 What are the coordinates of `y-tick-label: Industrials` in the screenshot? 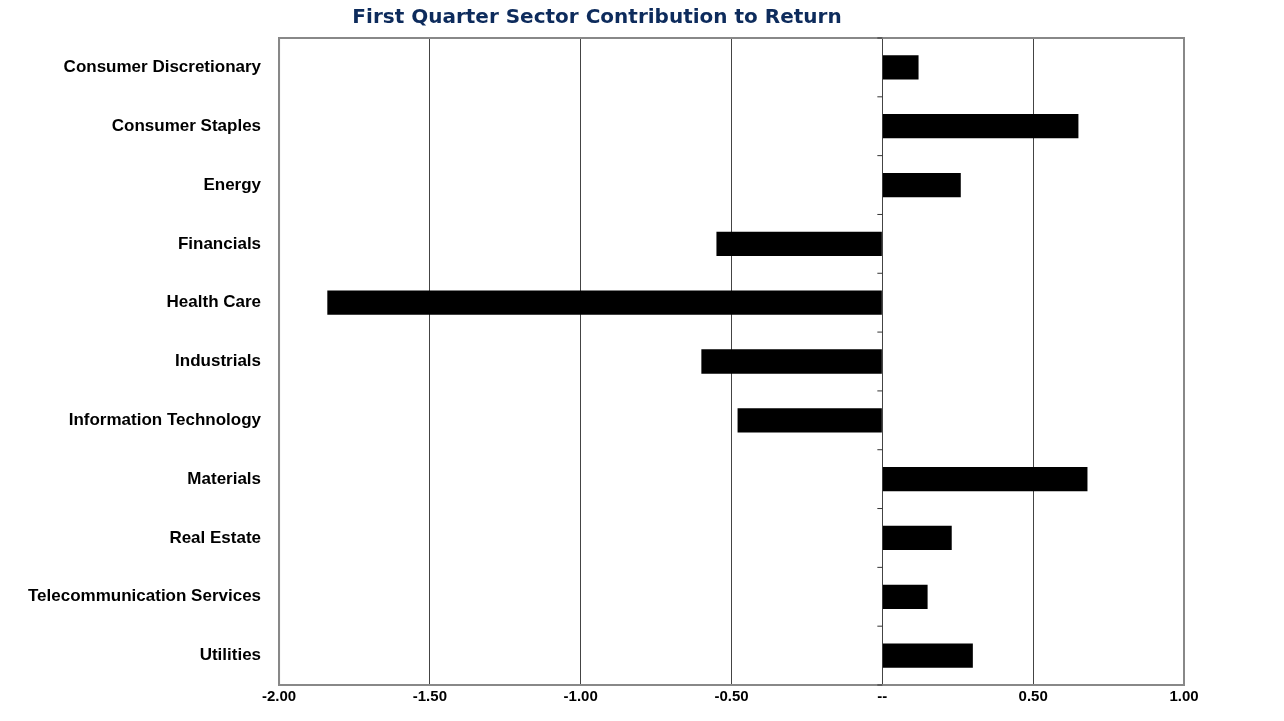 It's located at (218, 361).